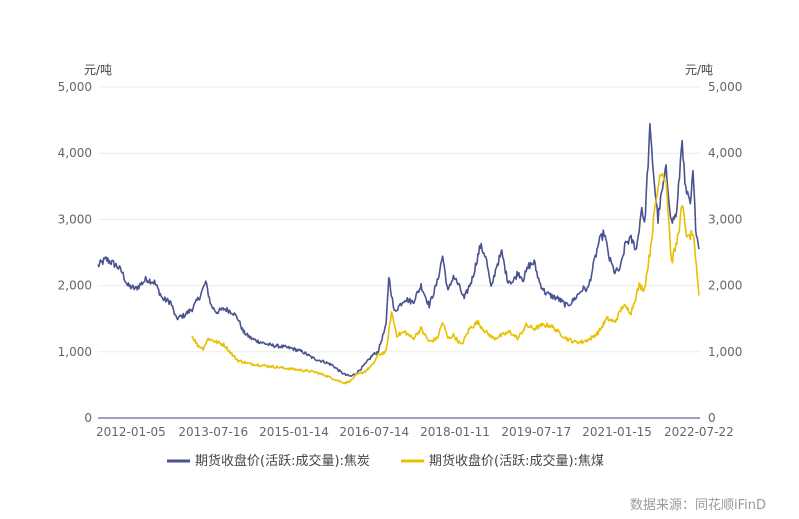 This screenshot has height=519, width=799. Describe the element at coordinates (725, 219) in the screenshot. I see `y-tick-label-right: 3,000` at that location.